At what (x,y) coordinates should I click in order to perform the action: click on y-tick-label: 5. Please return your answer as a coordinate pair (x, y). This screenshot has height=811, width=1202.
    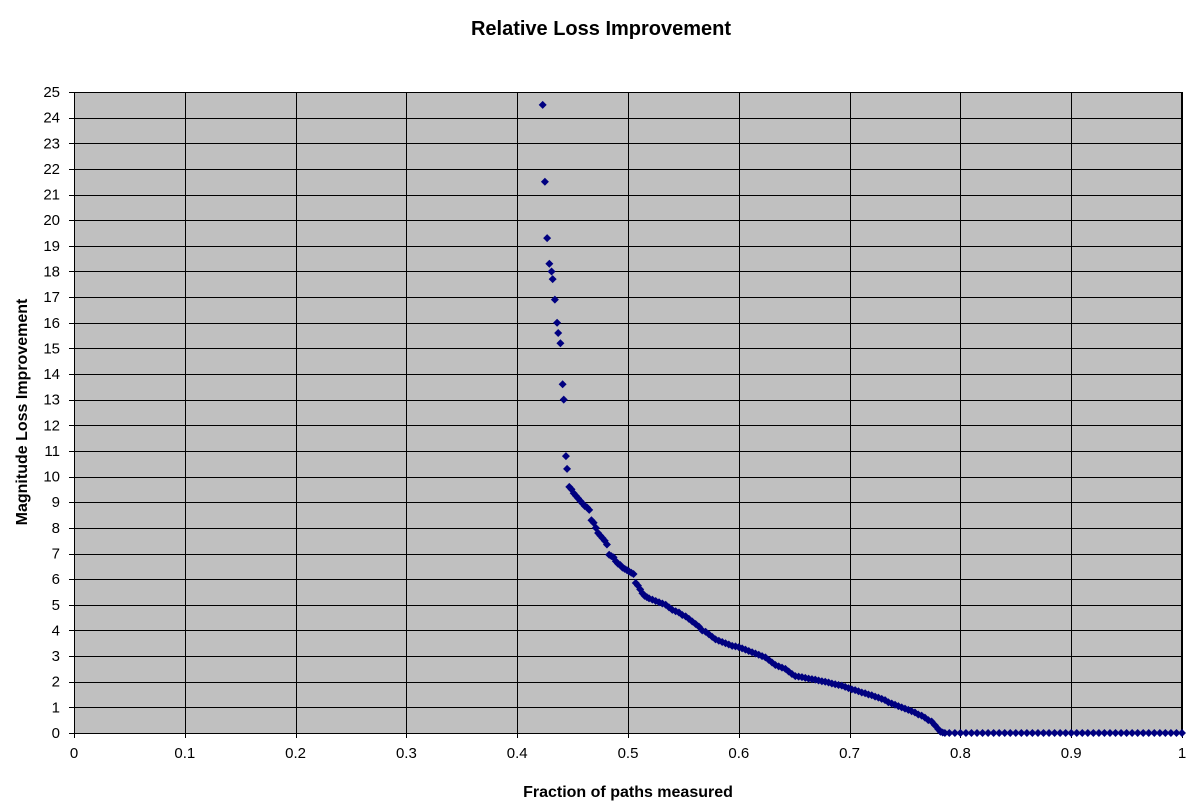
    Looking at the image, I should click on (56, 605).